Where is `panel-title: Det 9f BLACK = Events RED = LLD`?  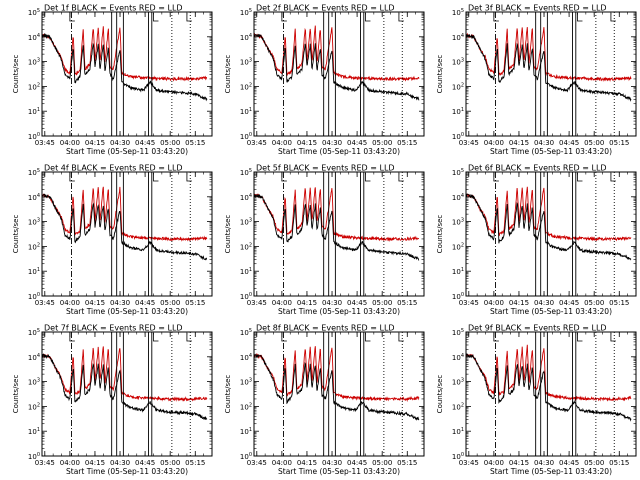
panel-title: Det 9f BLACK = Events RED = LLD is located at coordinates (537, 328).